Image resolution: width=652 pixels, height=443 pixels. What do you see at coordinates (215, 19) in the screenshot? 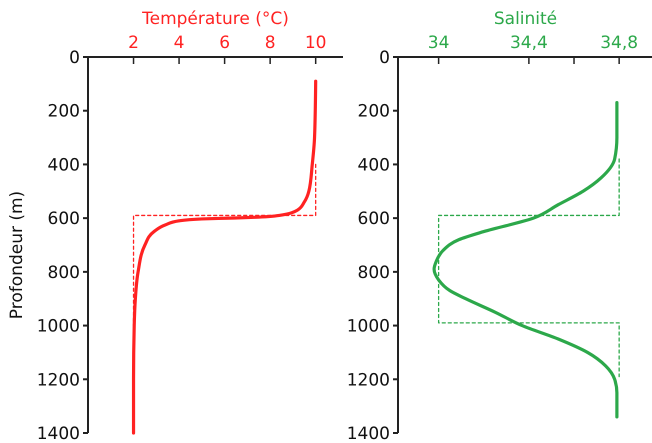
I see `x-axis-title: Température (°C)` at bounding box center [215, 19].